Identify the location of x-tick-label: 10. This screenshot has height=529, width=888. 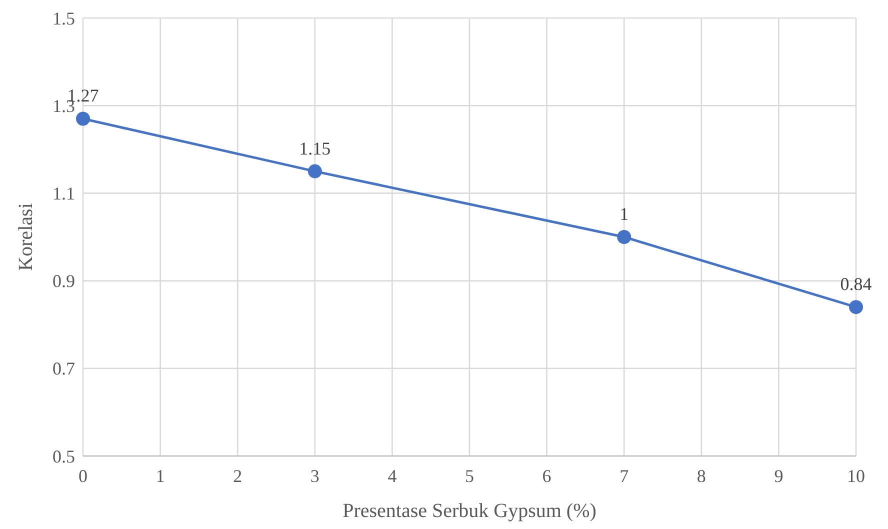
(856, 476).